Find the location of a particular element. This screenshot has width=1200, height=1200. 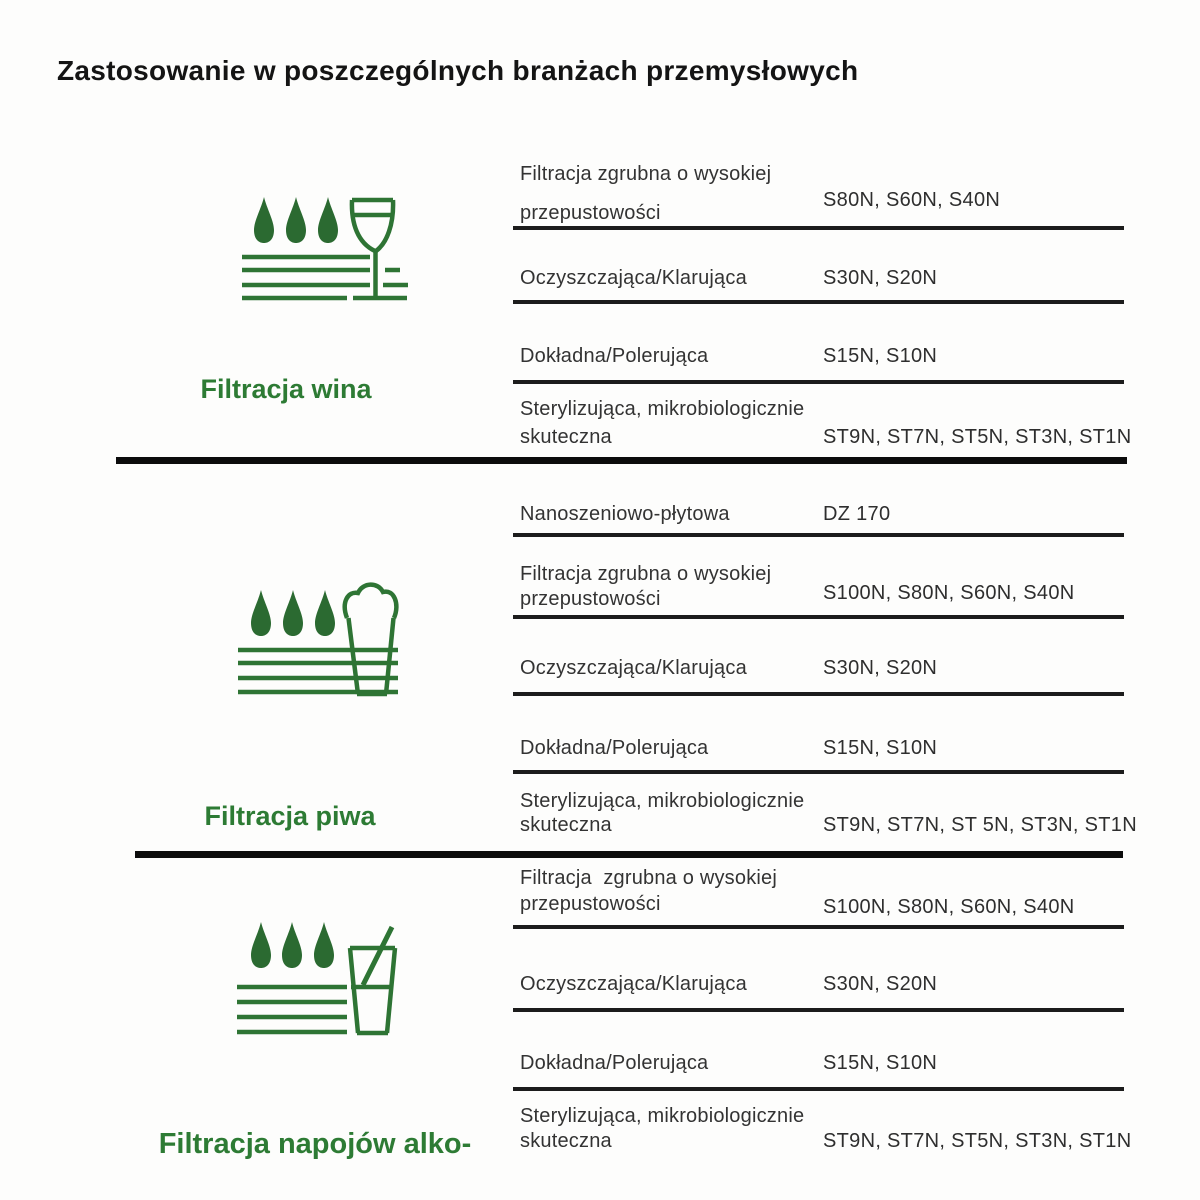

section-label-wine: Filtracja wina is located at coordinates (286, 389).